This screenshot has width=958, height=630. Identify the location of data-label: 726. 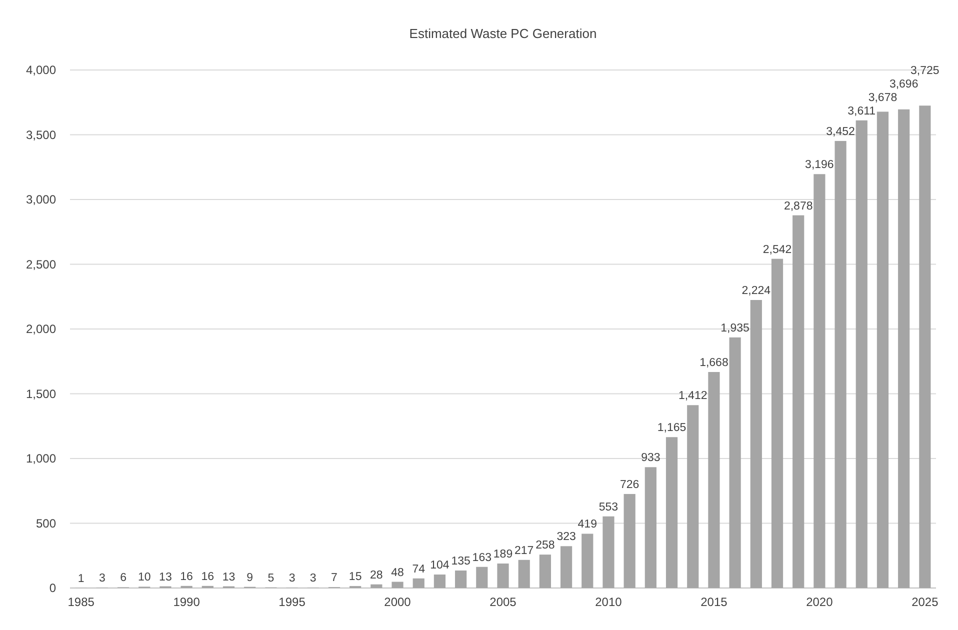
(630, 484).